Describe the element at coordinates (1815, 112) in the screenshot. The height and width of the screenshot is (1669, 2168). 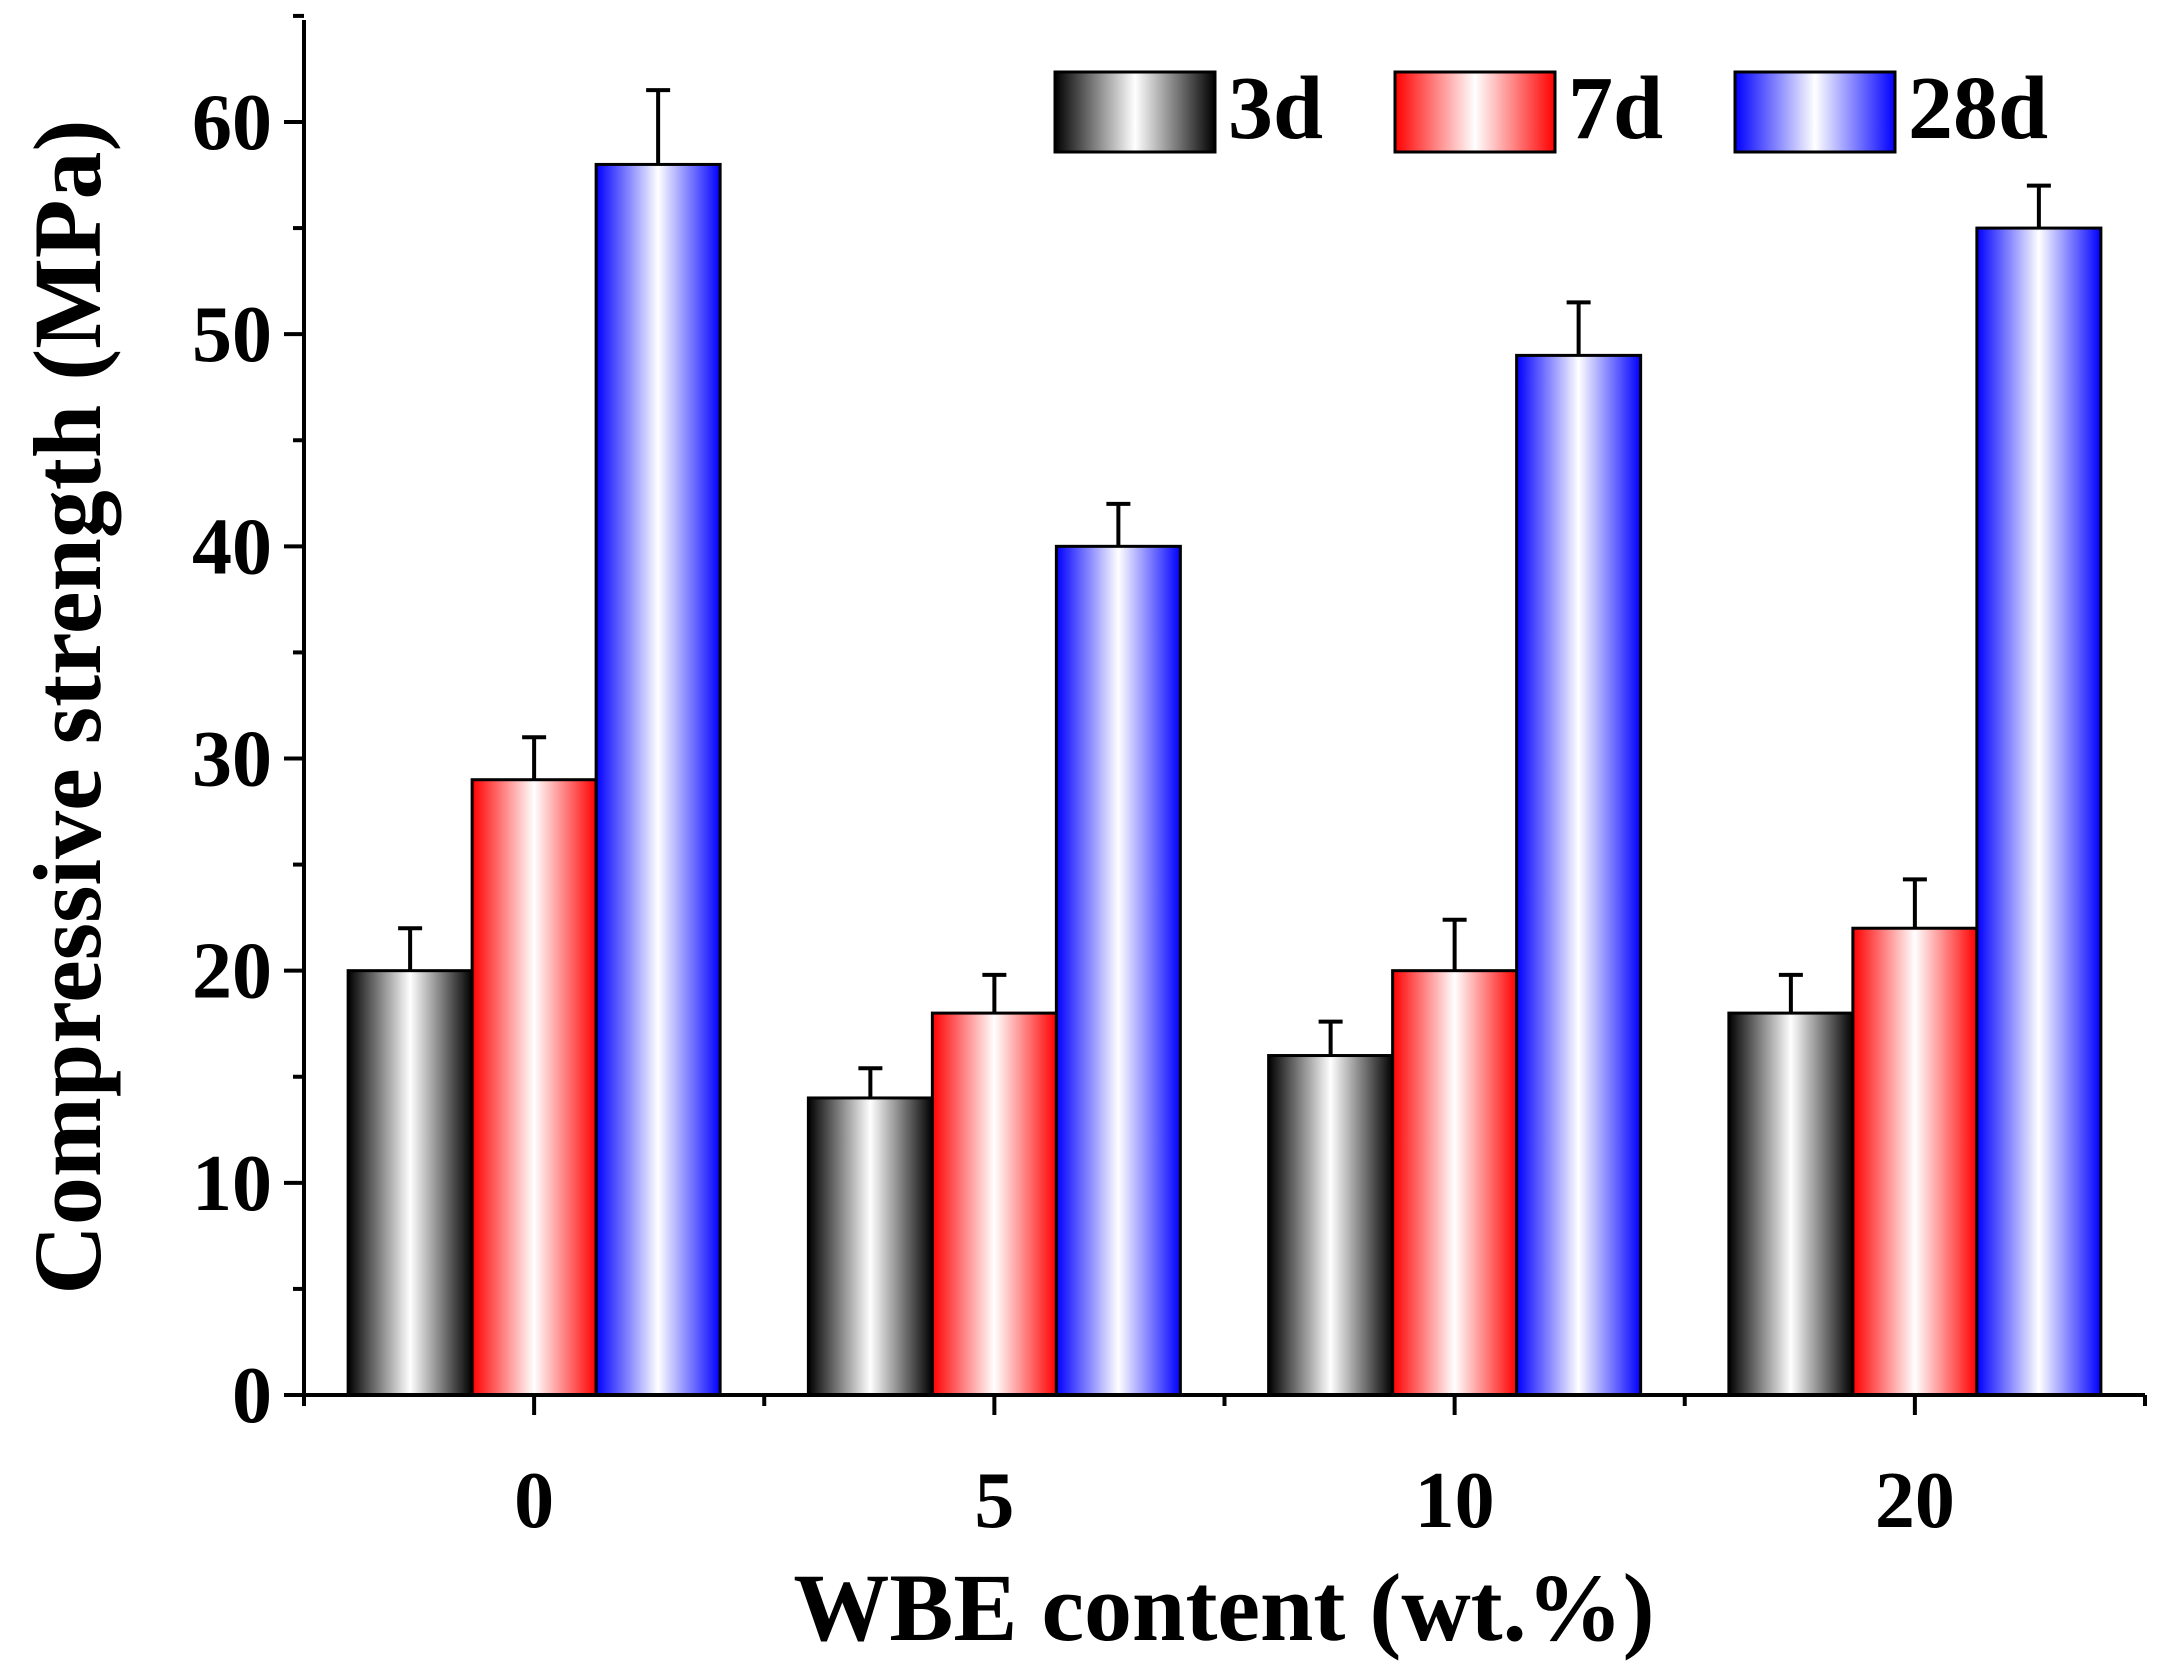
I see `legend-swatch-28d` at that location.